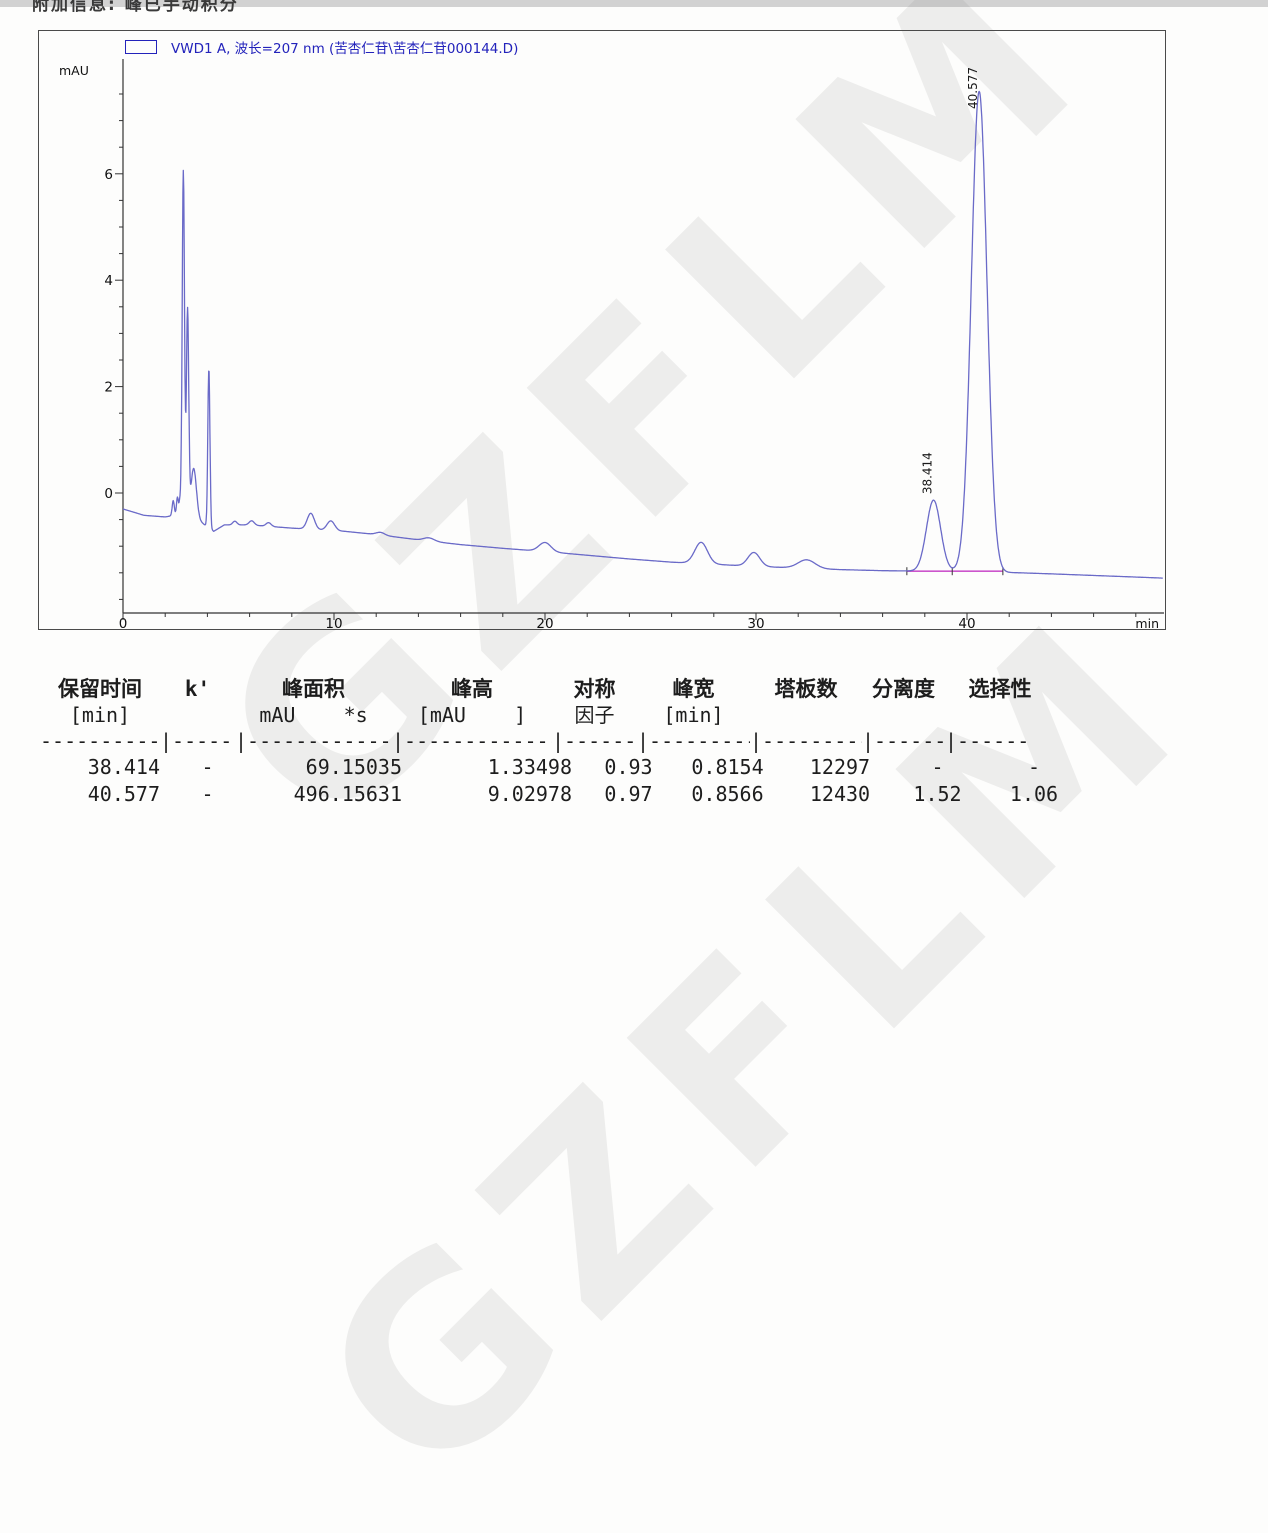 This screenshot has width=1268, height=1533. Describe the element at coordinates (347, 794) in the screenshot. I see `table-cell: 496.15631` at that location.